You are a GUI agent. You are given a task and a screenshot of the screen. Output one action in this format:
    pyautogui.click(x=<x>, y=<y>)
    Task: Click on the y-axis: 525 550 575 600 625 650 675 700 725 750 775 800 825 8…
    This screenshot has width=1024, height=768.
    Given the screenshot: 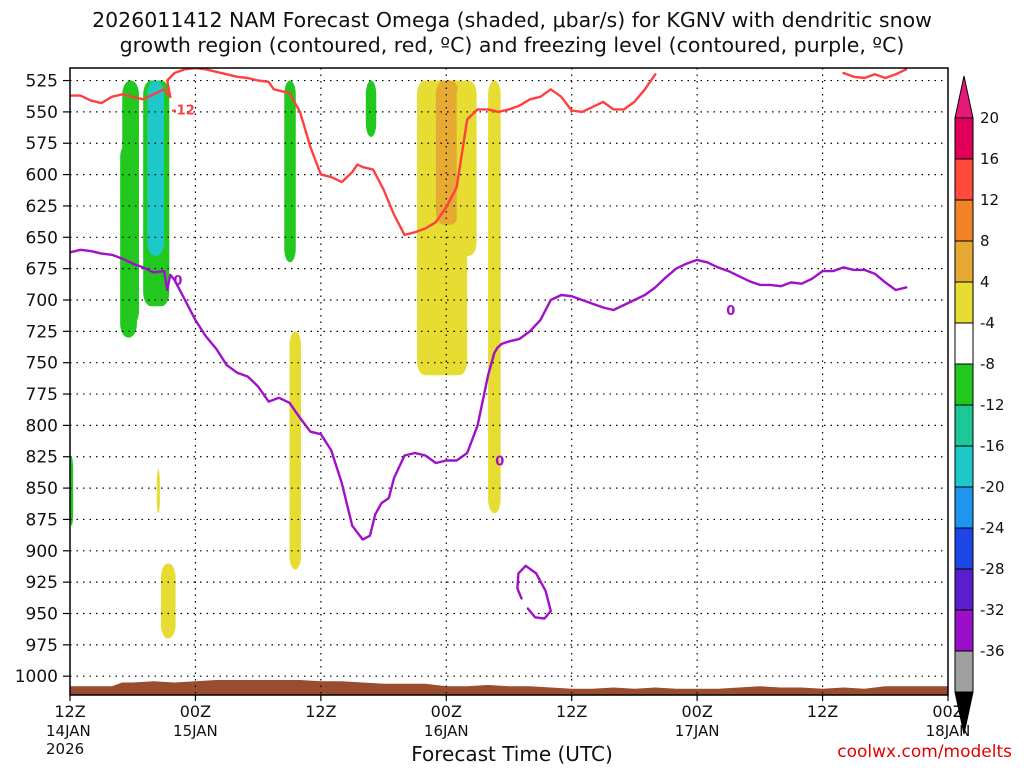 What is the action you would take?
    pyautogui.click(x=42, y=379)
    